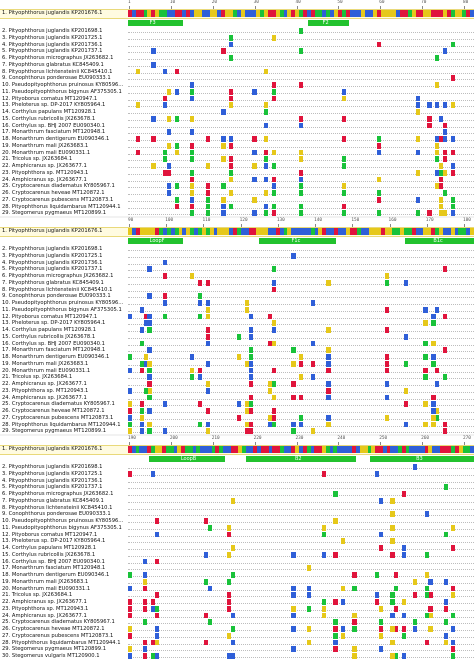 The width and height of the screenshot is (474, 660). I want to click on ruler-tick, so click(381, 443).